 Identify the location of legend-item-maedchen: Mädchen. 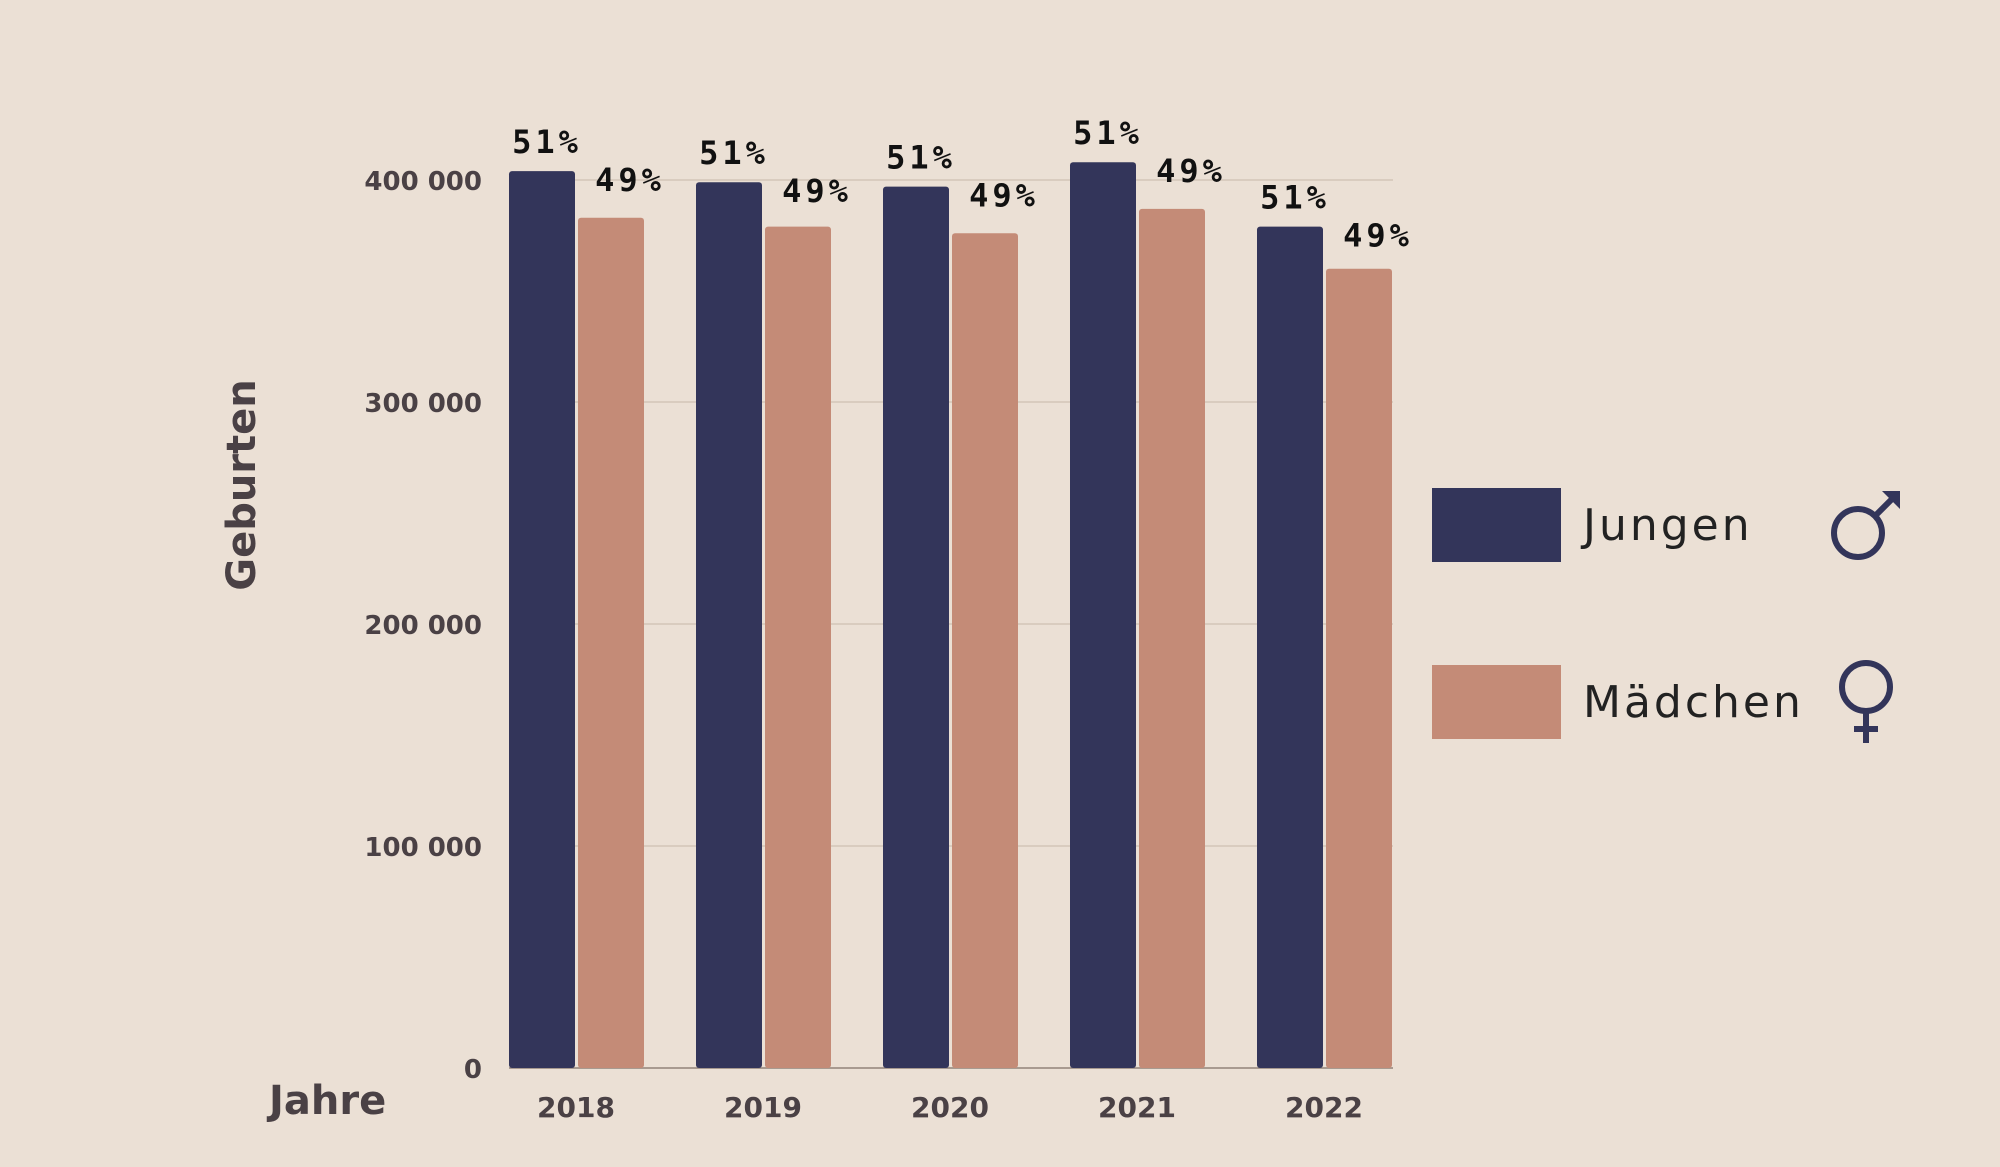
(1669, 702).